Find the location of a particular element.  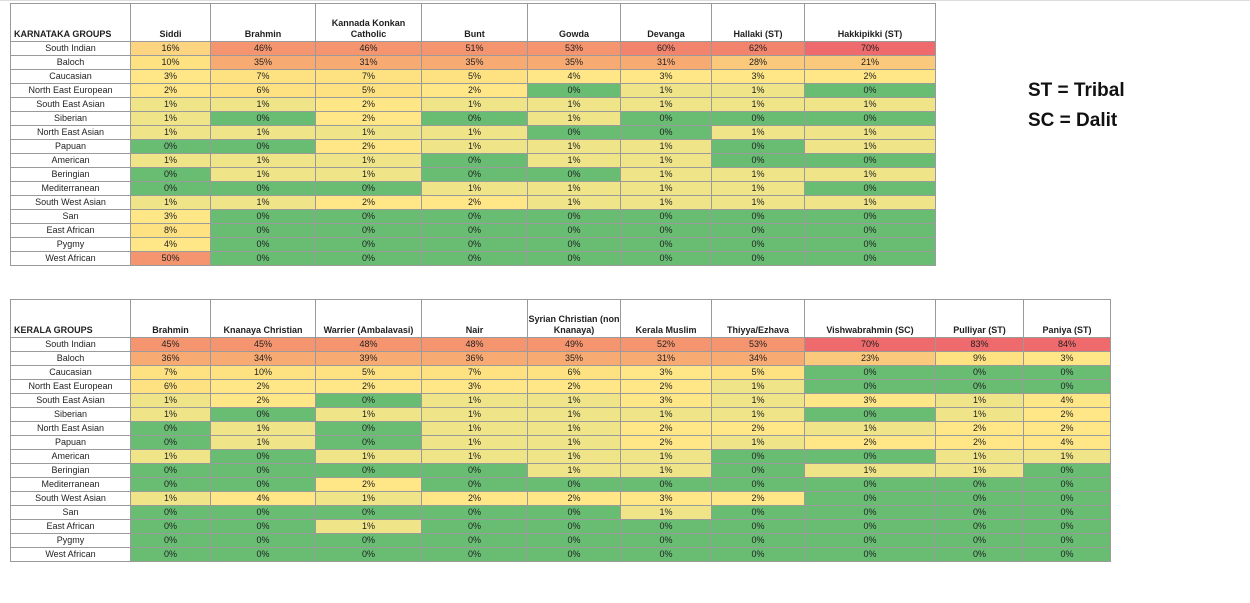

column-header: Pulliyar (ST) is located at coordinates (979, 318).